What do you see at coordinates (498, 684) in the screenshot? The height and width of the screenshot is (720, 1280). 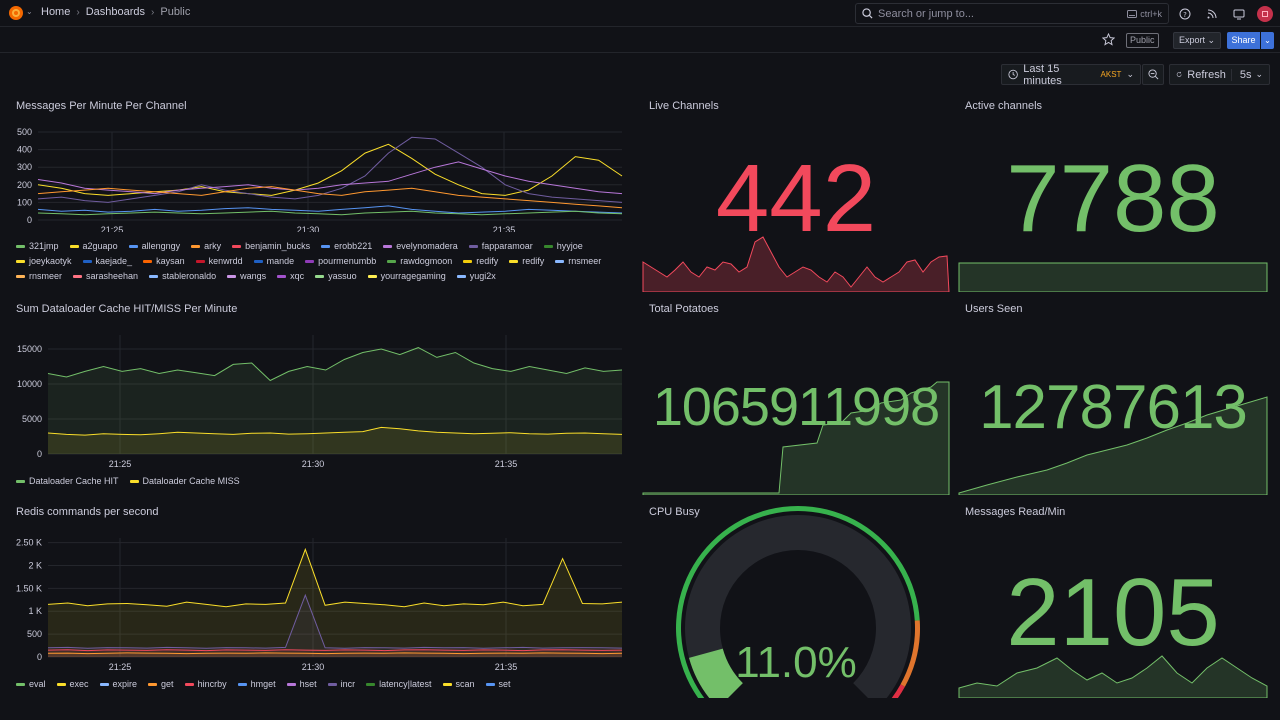 I see `legend-item: set` at bounding box center [498, 684].